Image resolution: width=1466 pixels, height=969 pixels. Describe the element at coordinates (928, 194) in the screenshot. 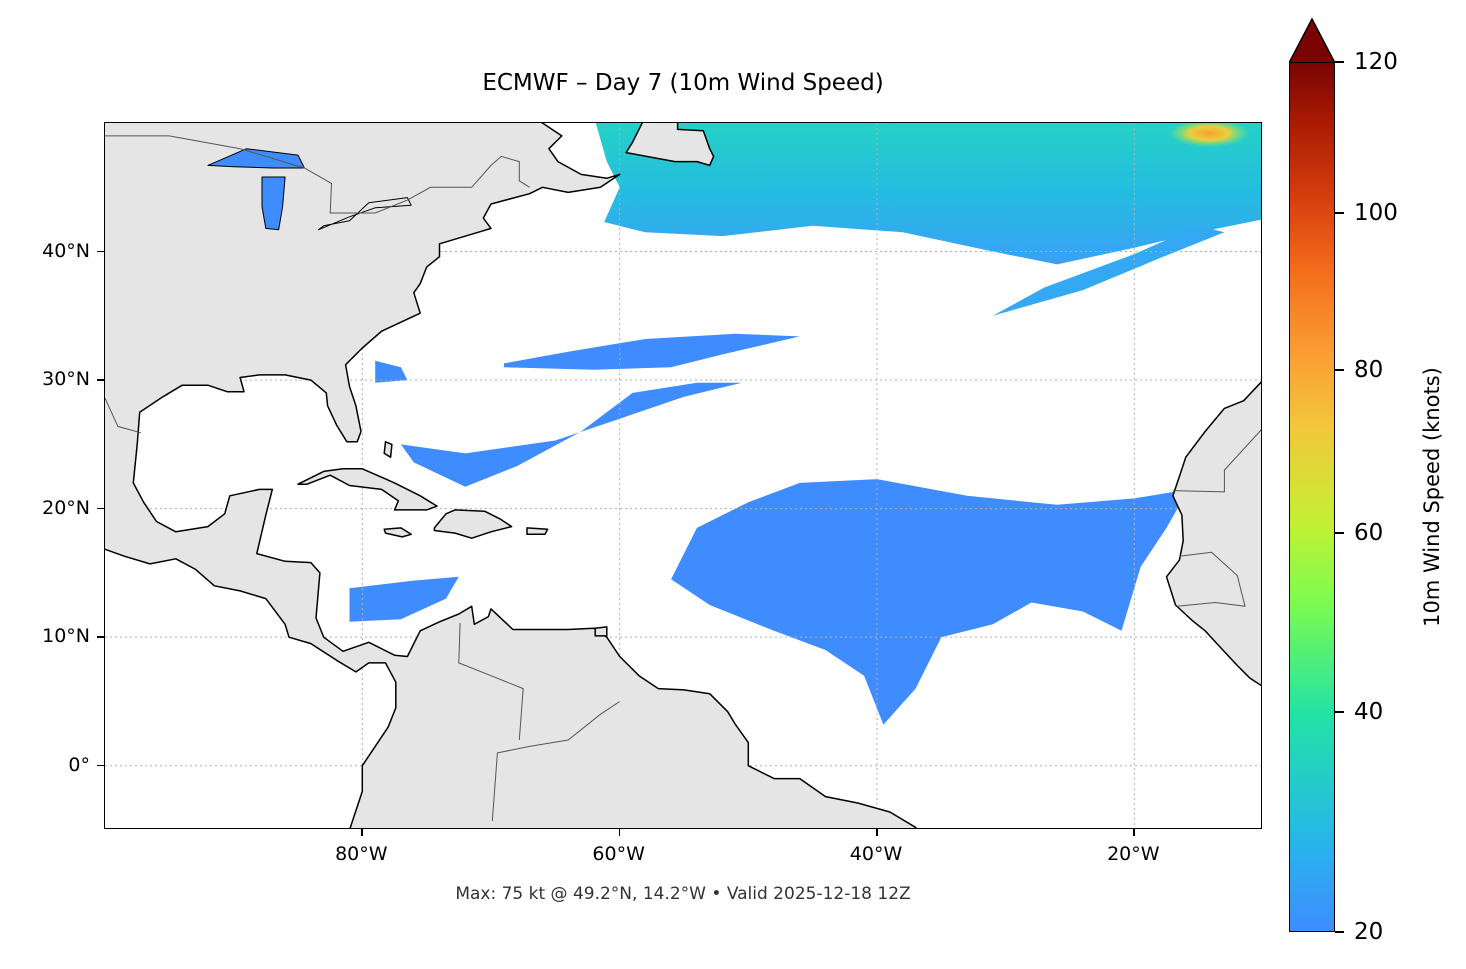

I see `wind-field-north-atlantic` at that location.